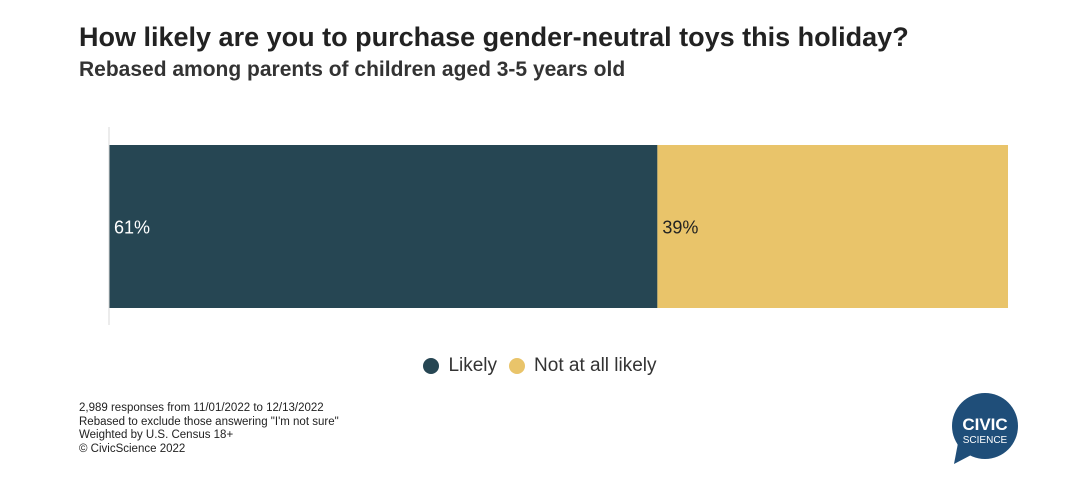 This screenshot has height=482, width=1080. I want to click on logo-bubble, so click(985, 426).